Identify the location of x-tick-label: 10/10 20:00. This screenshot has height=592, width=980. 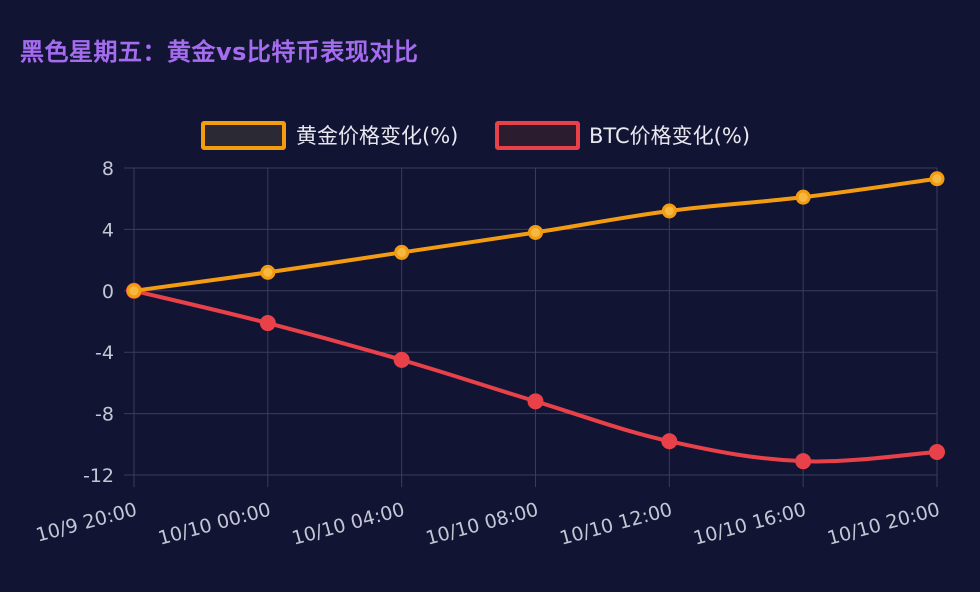
(883, 524).